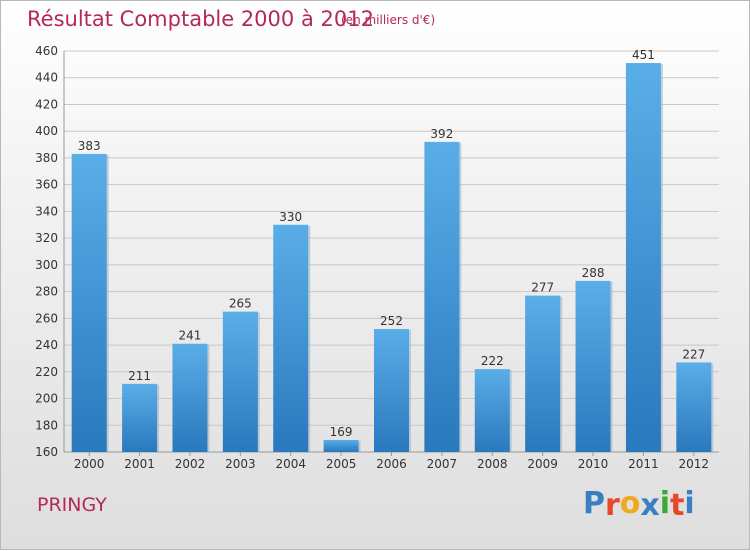 This screenshot has width=750, height=551. Describe the element at coordinates (46, 78) in the screenshot. I see `y-tick-label: 440` at that location.